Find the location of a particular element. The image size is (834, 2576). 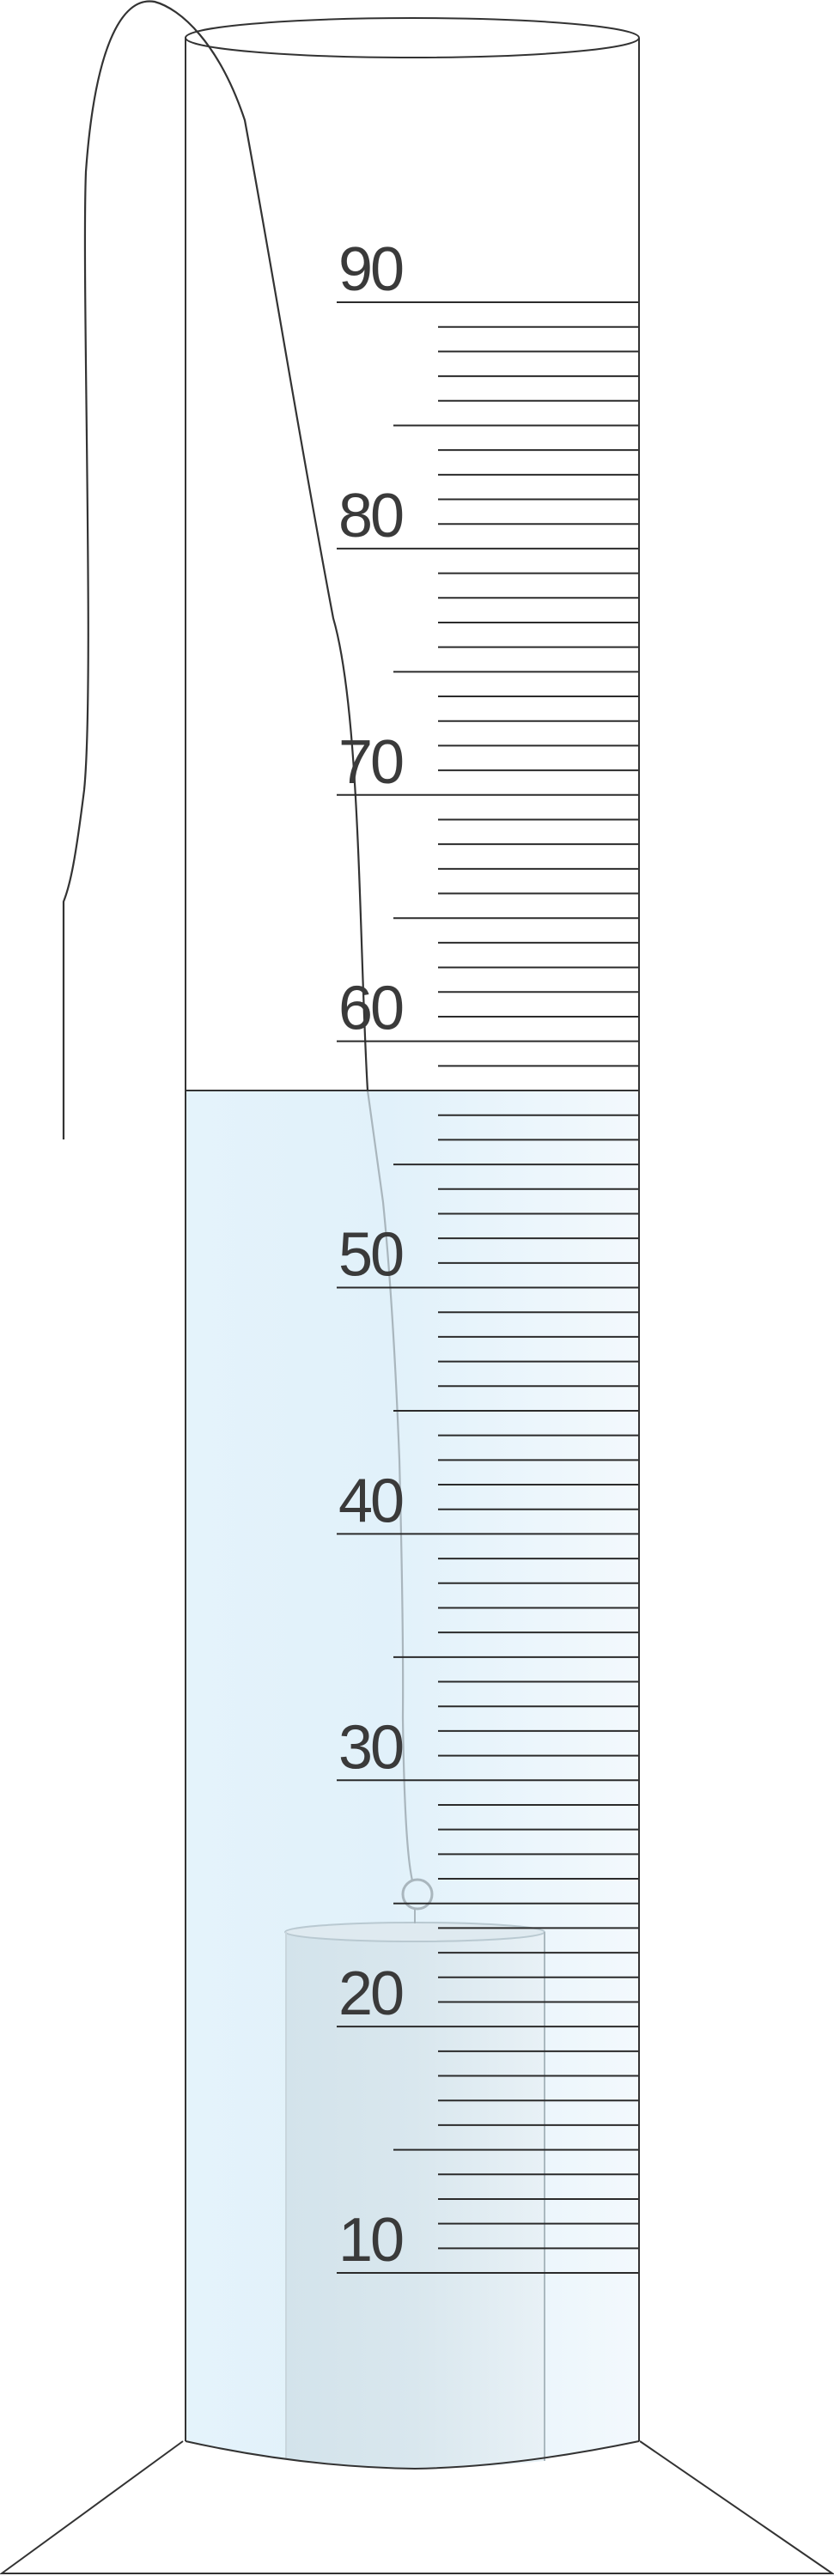

hook-loop is located at coordinates (417, 1901).